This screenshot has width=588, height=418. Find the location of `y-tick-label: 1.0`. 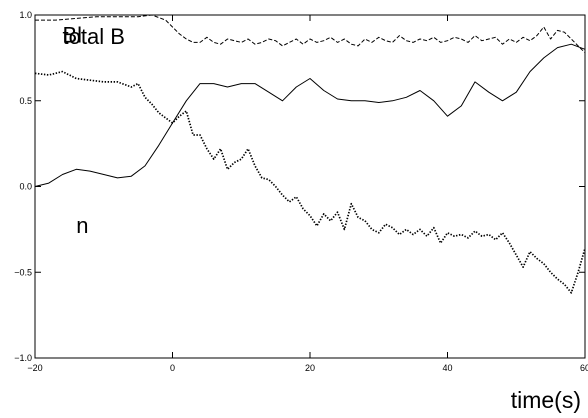

y-tick-label: 1.0 is located at coordinates (25, 15).